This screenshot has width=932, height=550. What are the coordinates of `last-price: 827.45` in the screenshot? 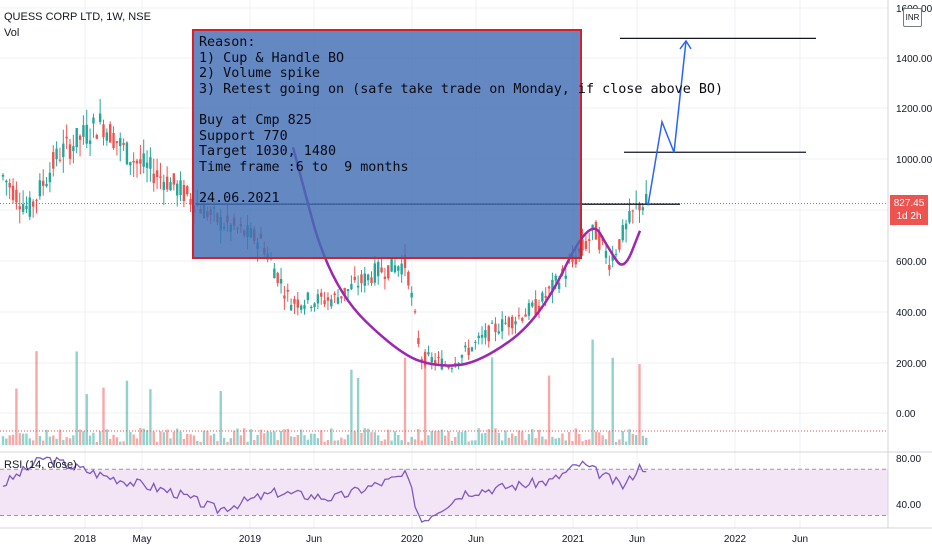 It's located at (909, 203).